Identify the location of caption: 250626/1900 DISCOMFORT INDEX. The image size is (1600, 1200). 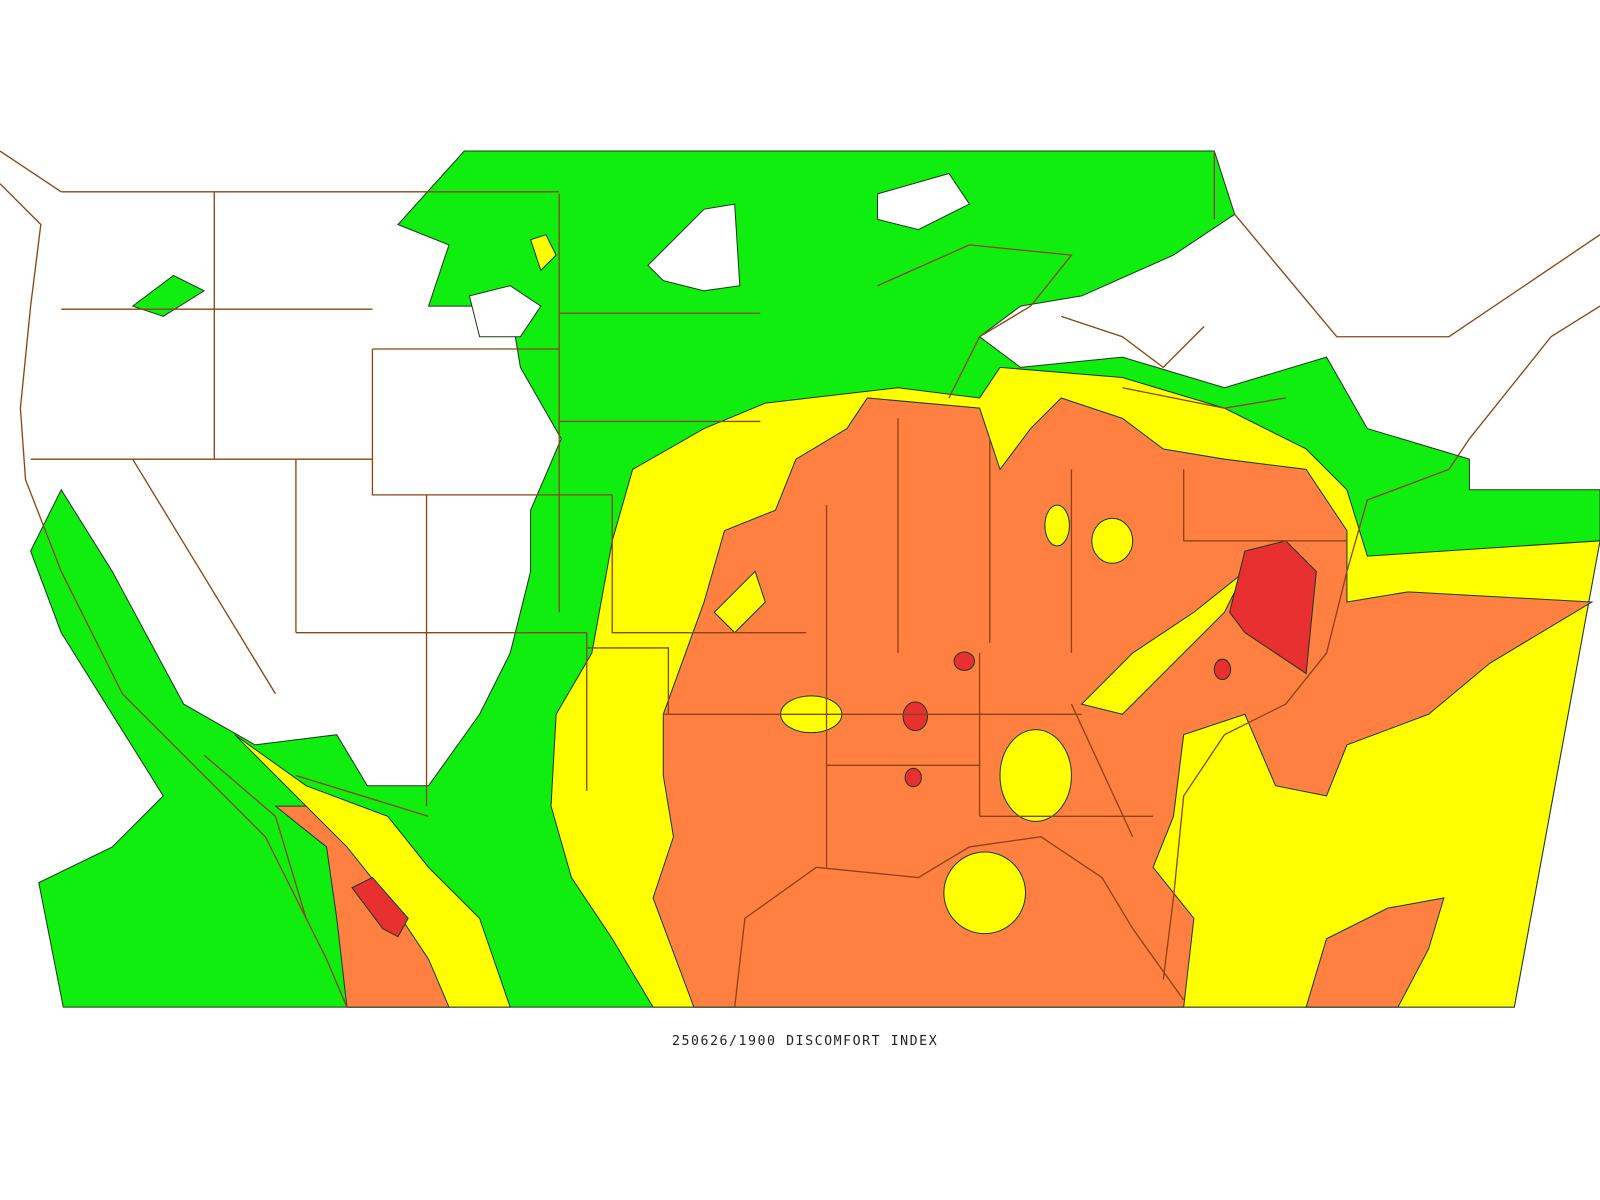
(805, 1041).